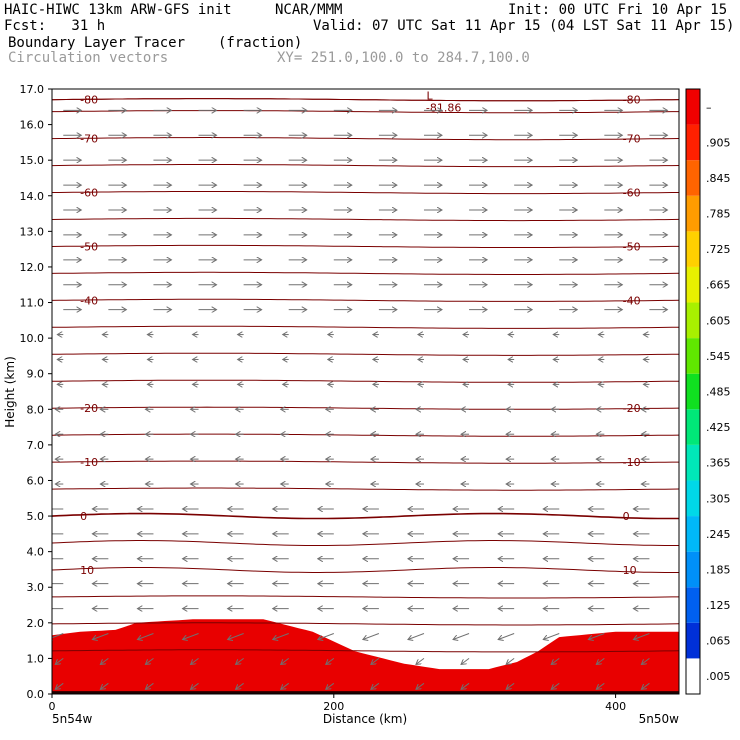 The image size is (740, 740). I want to click on colorbar-frame, so click(693, 391).